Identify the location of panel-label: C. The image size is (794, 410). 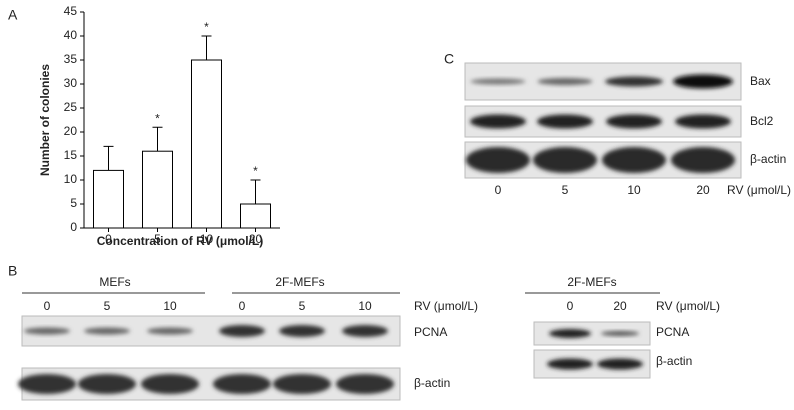
(449, 59).